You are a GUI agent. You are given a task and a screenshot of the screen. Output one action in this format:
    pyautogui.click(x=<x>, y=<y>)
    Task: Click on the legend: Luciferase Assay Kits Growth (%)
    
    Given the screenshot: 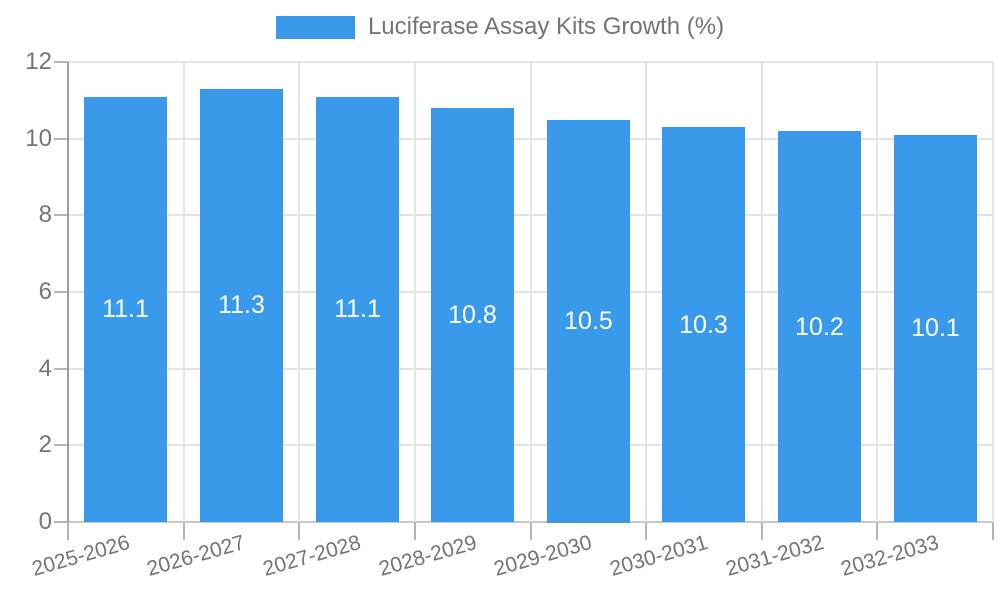 What is the action you would take?
    pyautogui.click(x=500, y=27)
    